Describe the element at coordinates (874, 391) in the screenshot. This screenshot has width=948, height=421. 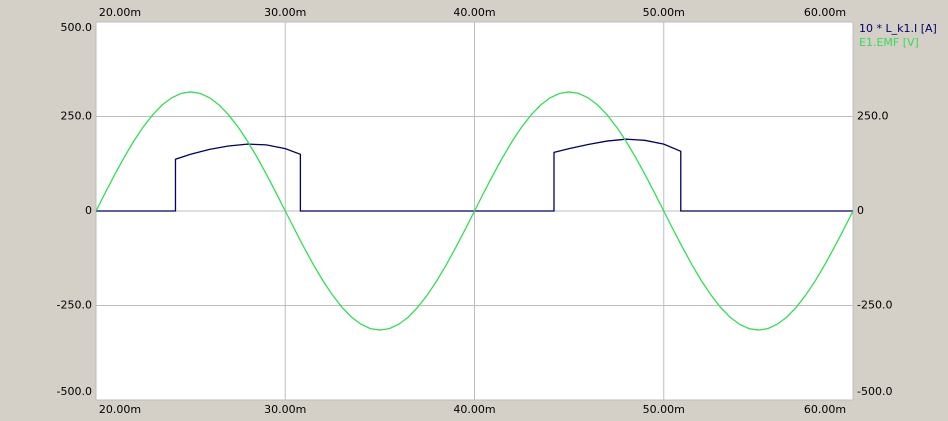
I see `y2-tick-label: -500.0` at that location.